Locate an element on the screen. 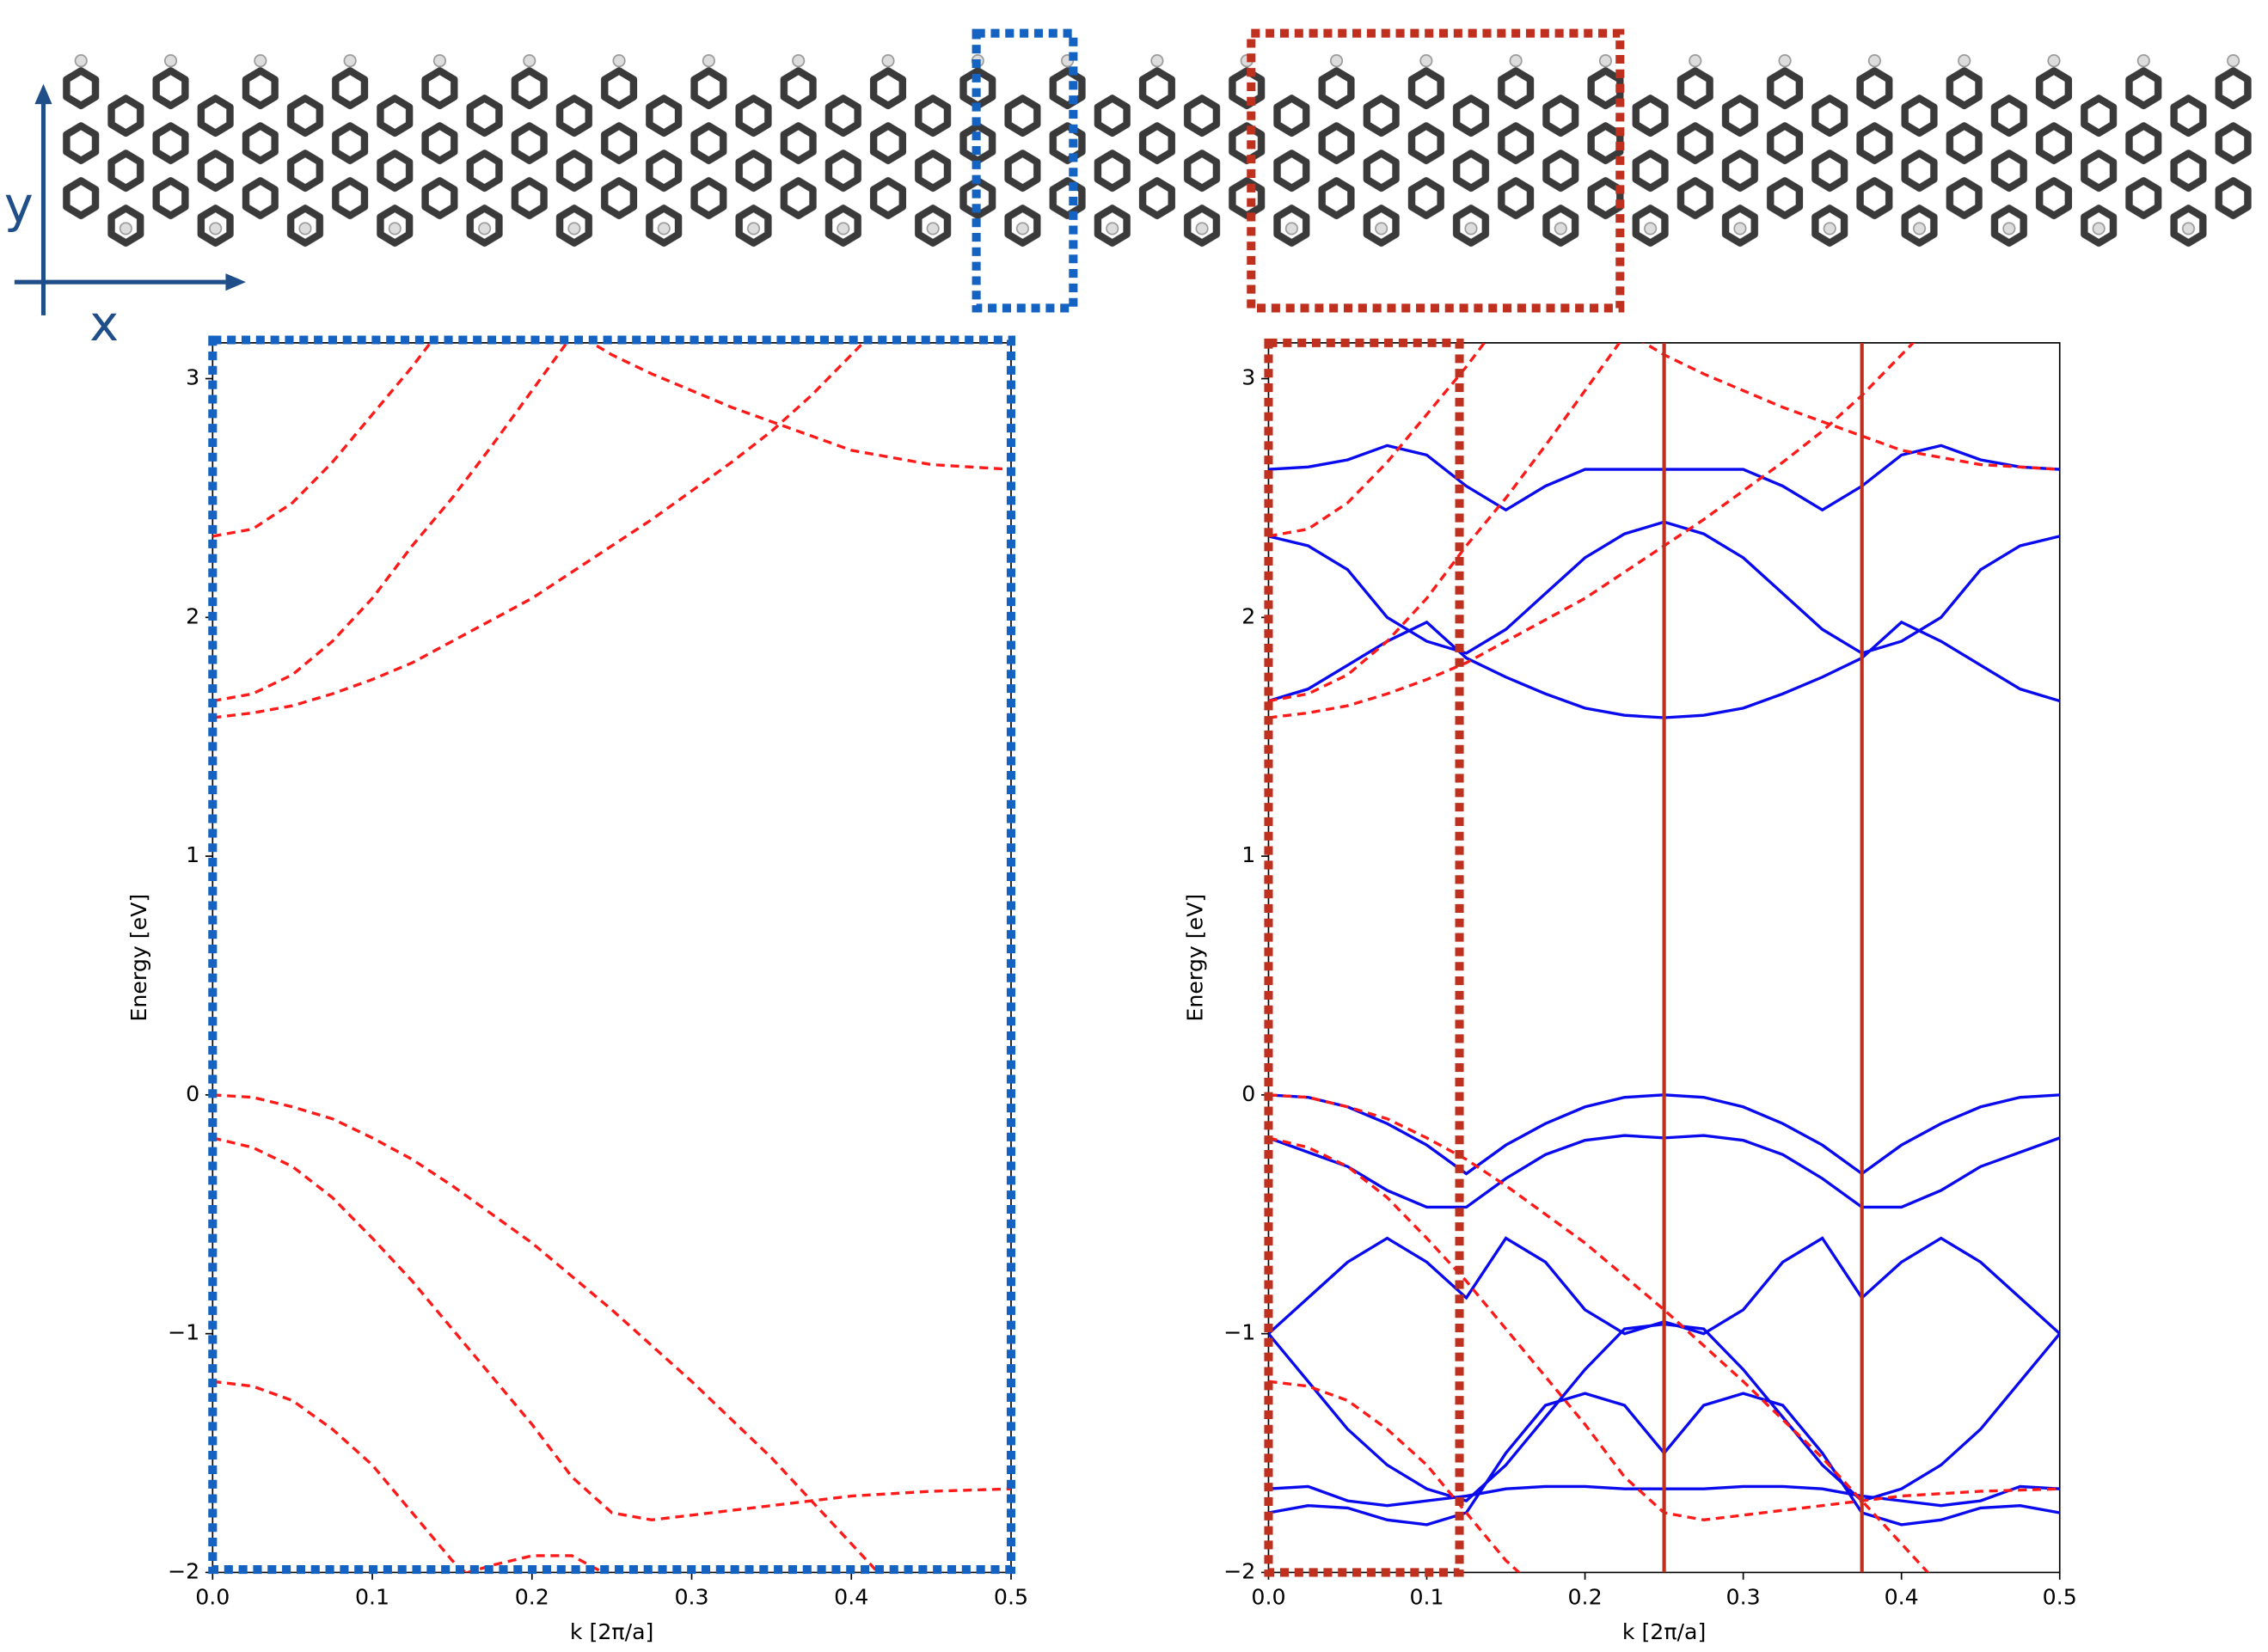 This screenshot has width=2268, height=1652. x-arrow-head is located at coordinates (236, 282).